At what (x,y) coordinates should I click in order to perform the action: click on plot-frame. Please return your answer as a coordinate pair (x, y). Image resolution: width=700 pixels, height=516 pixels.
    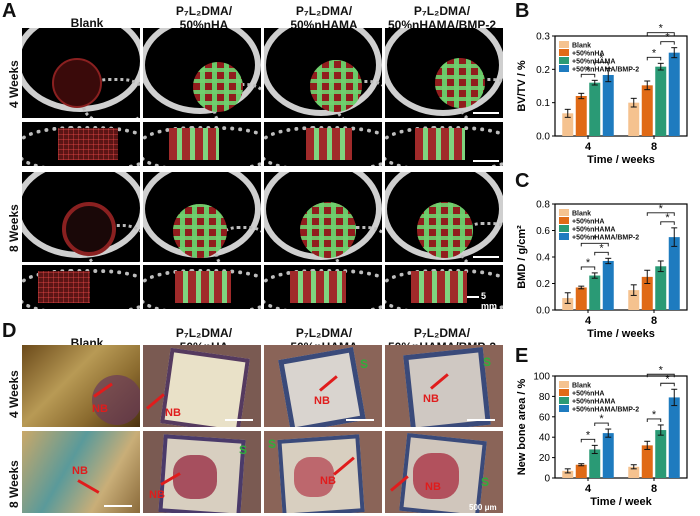
    Looking at the image, I should click on (621, 427).